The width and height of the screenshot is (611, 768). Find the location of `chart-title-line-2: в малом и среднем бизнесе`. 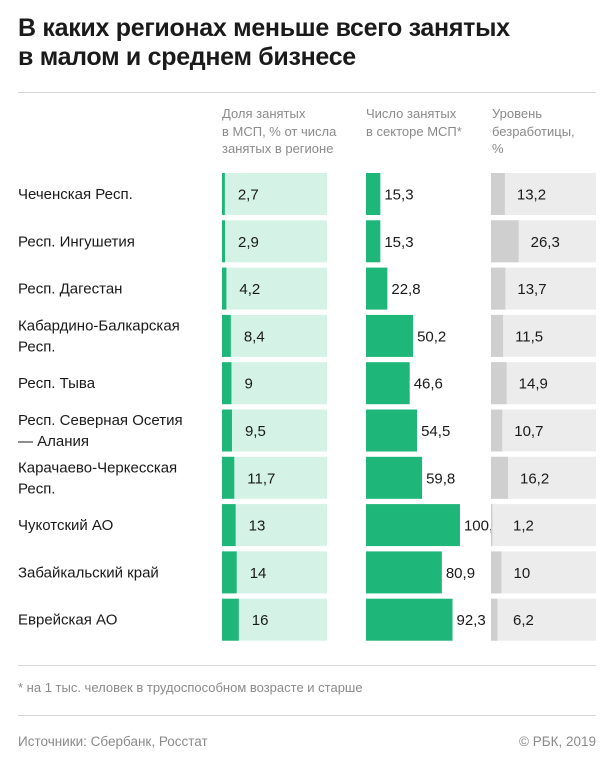

chart-title-line-2: в малом и среднем бизнесе is located at coordinates (187, 57).